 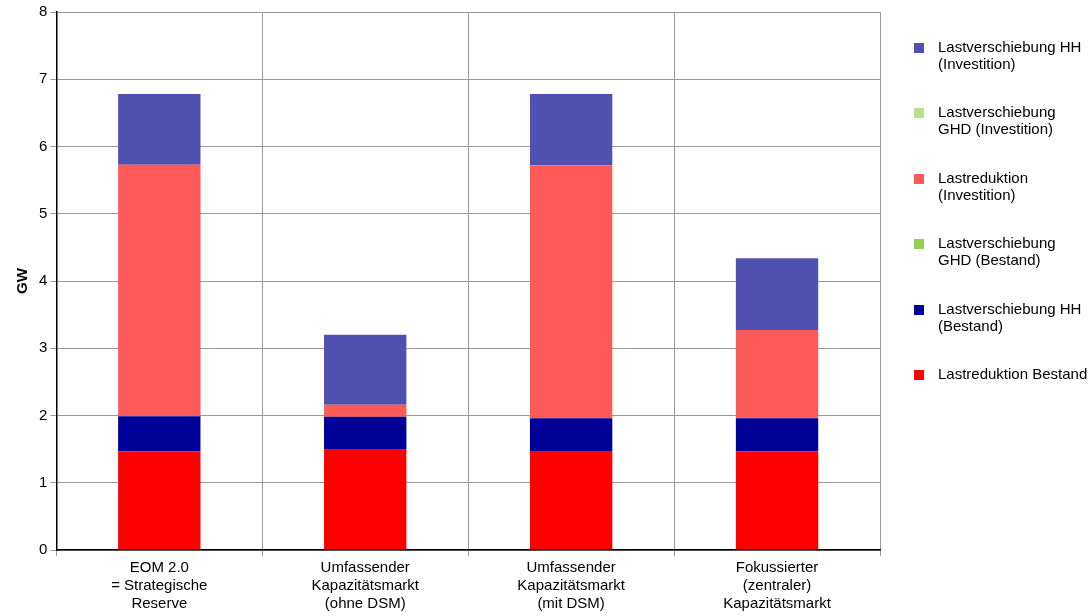 I want to click on y-tick-label: 1, so click(x=43, y=481).